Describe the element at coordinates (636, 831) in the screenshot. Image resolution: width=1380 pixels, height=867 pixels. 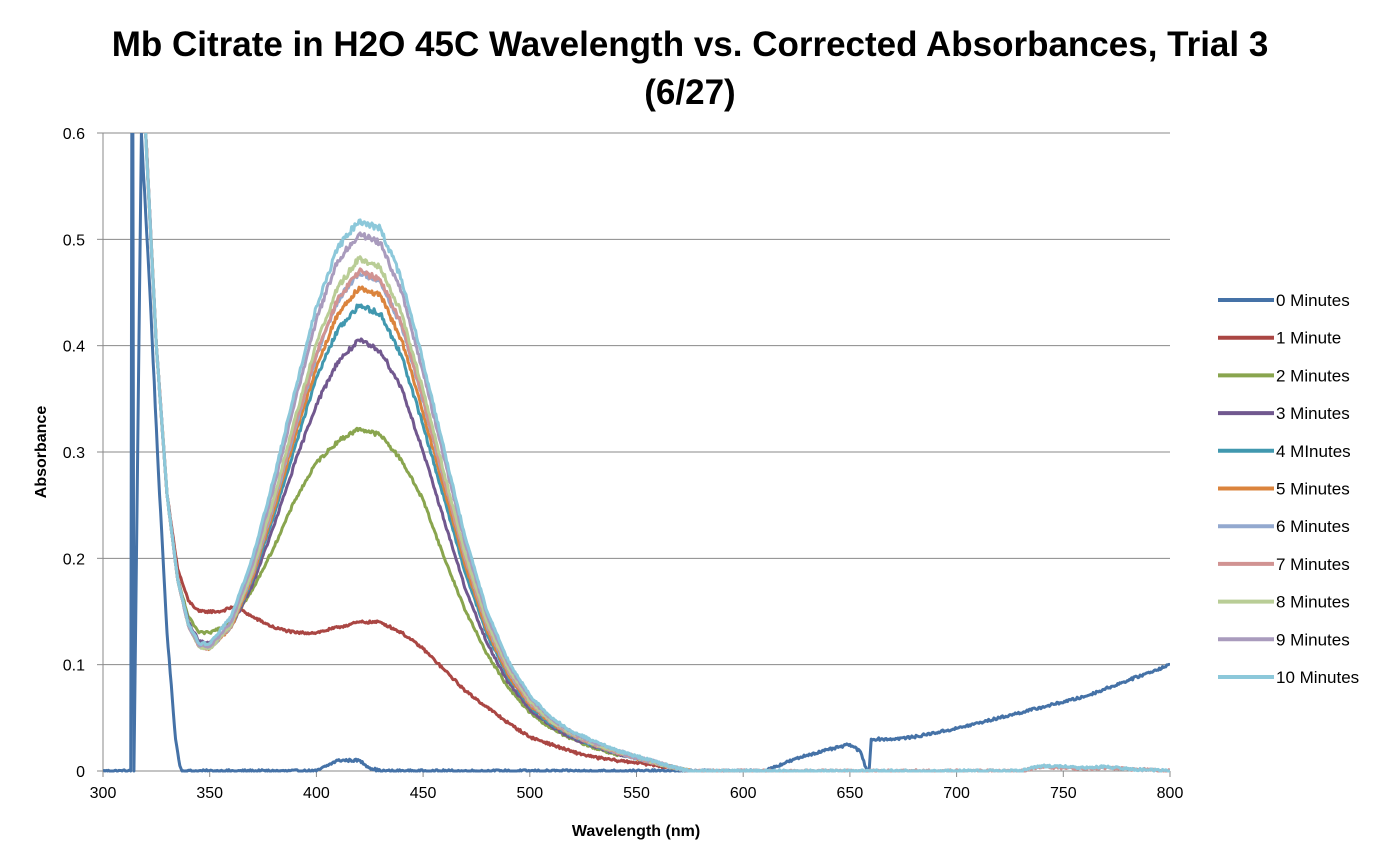
I see `x-axis-label: Wavelength (nm)` at that location.